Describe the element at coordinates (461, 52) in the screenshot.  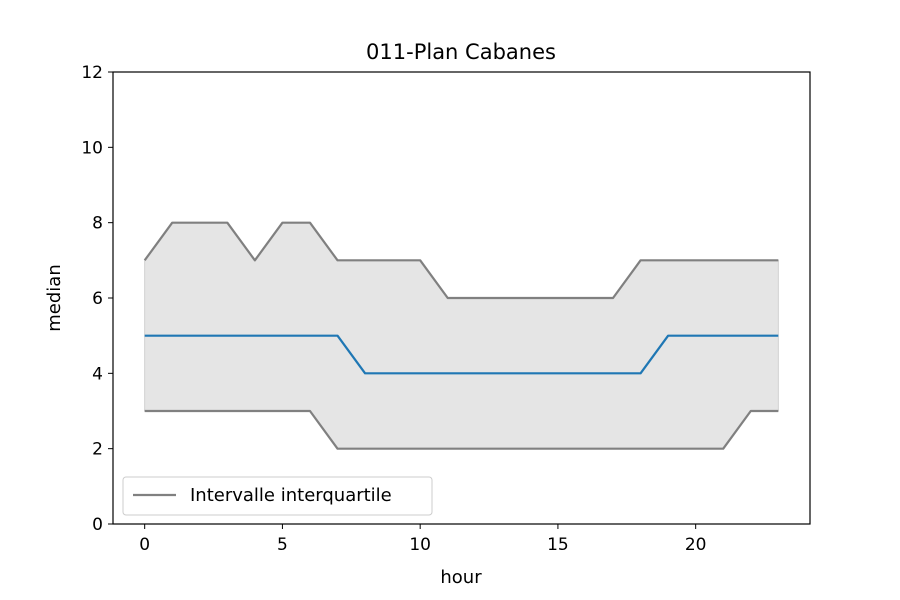
I see `chart-title: 011-Plan Cabanes` at that location.